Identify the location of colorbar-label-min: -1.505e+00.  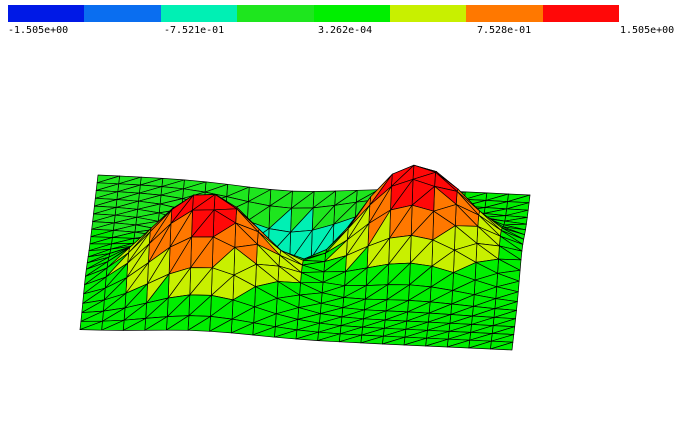
(38, 30).